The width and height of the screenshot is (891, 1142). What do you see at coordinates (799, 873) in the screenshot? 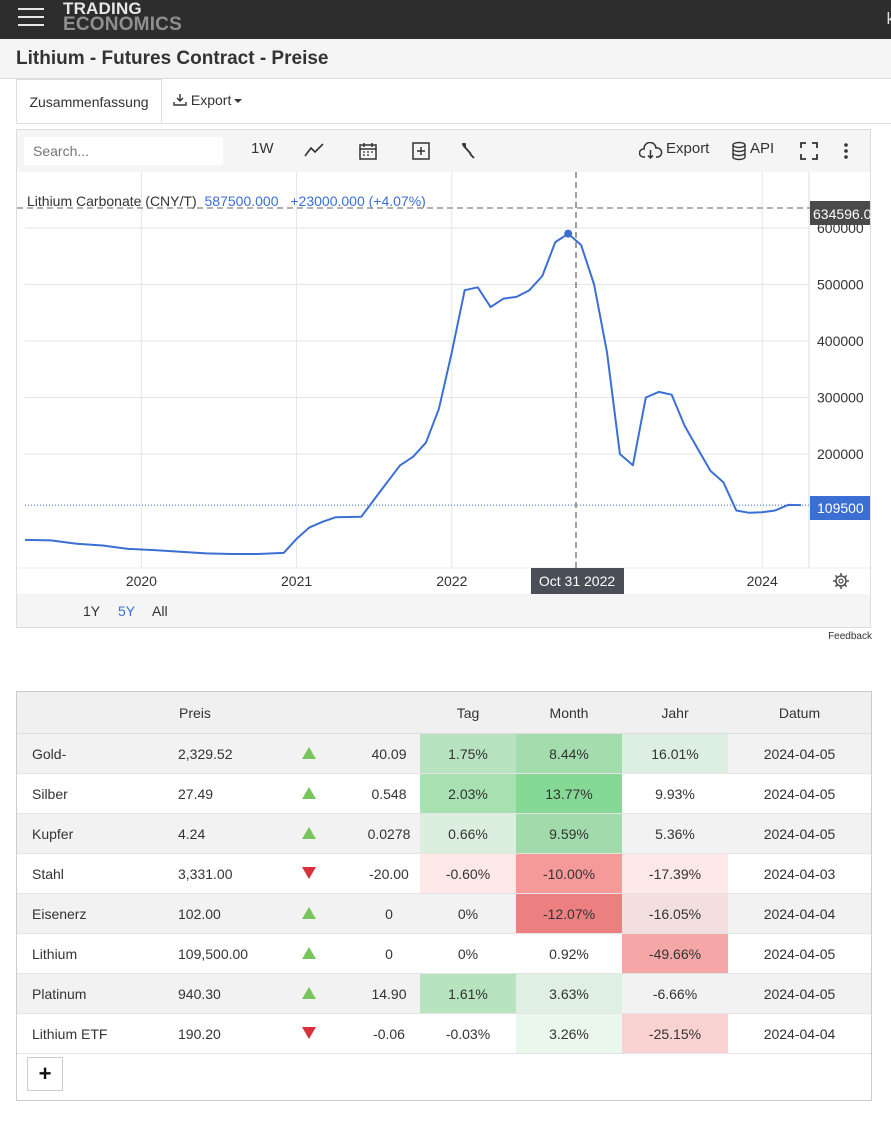
I see `cell-date: 2024-04-03` at bounding box center [799, 873].